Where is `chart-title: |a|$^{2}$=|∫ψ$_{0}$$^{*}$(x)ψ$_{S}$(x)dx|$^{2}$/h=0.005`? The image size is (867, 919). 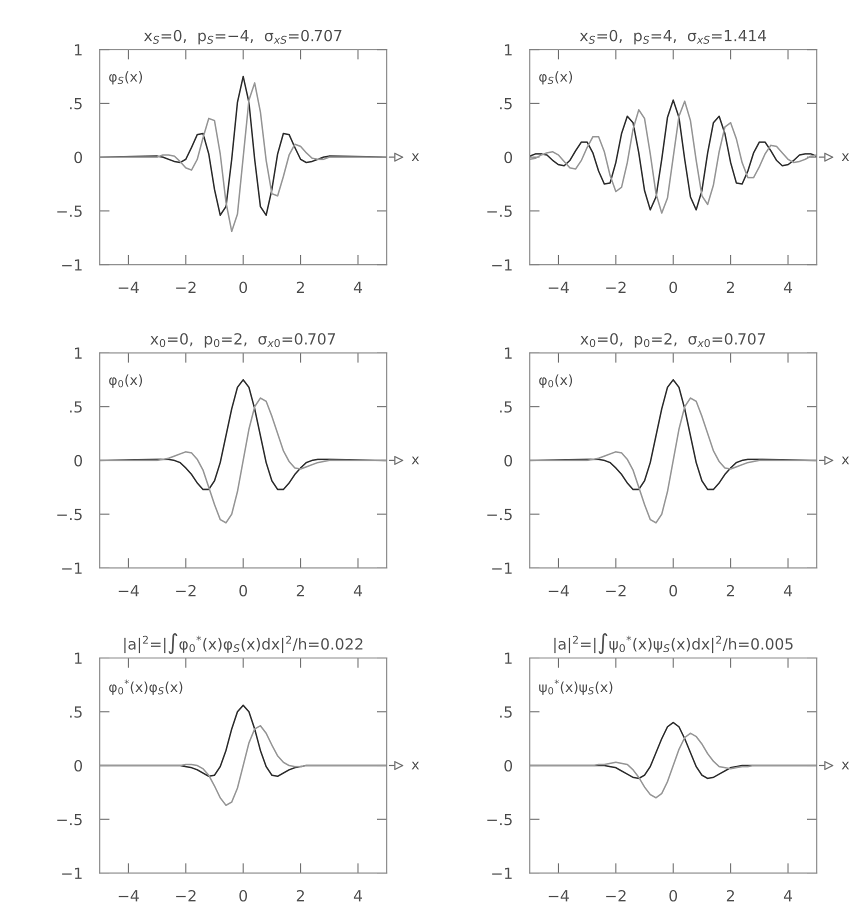 chart-title: |a|$^{2}$=|∫ψ$_{0}$$^{*}$(x)ψ$_{S}$(x)dx|$^{2}$/h=0.005 is located at coordinates (673, 643).